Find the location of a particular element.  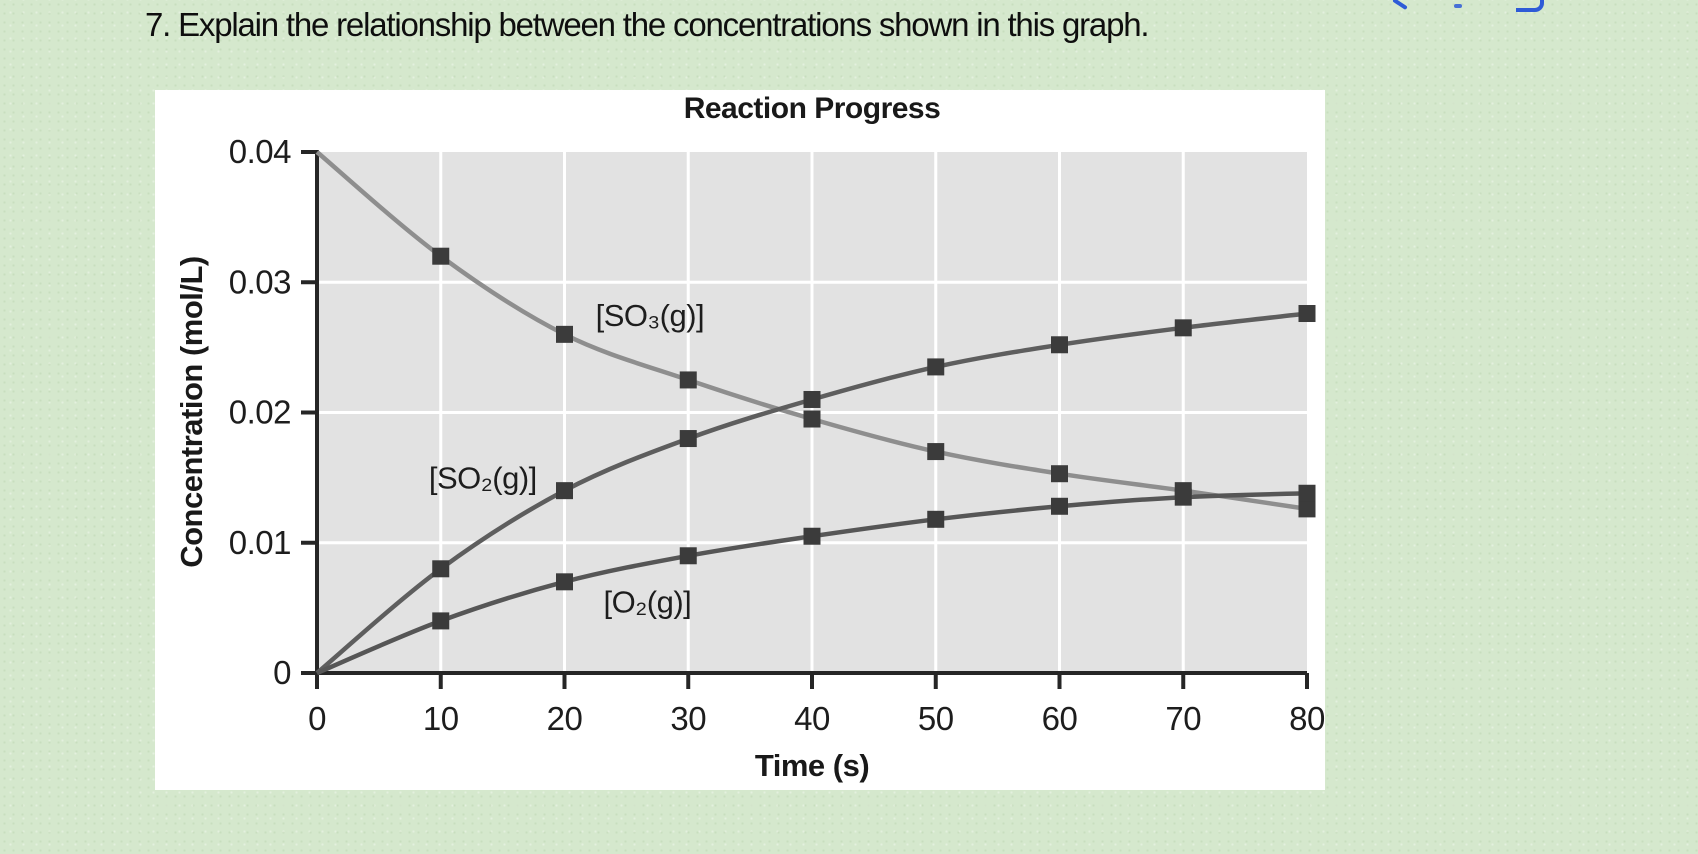

x-tick-label: 30 is located at coordinates (688, 718).